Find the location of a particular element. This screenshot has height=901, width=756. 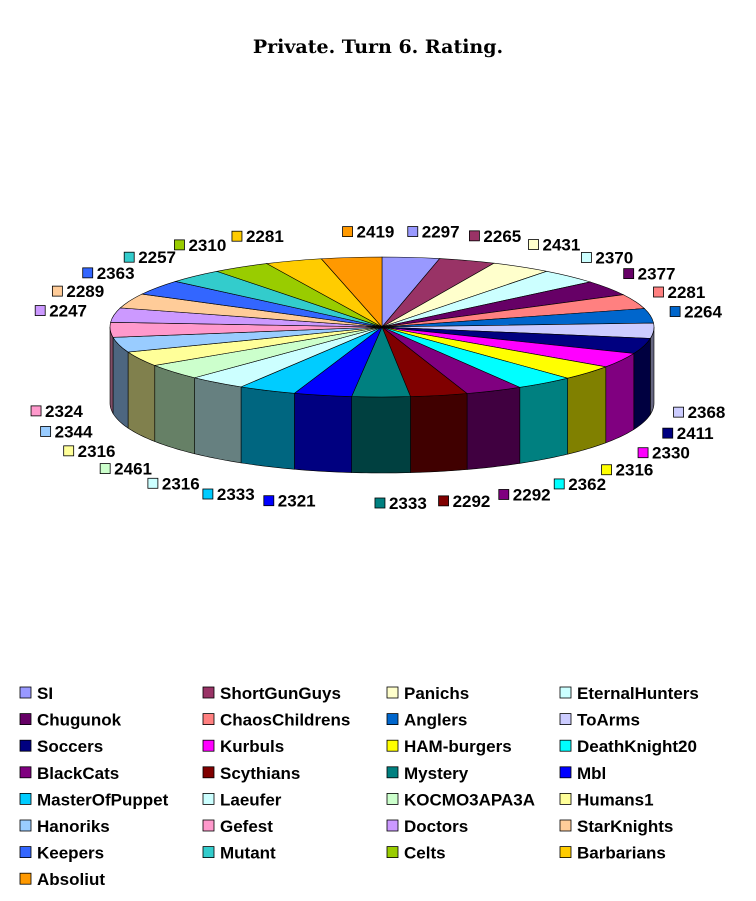

legend-label: Mbl is located at coordinates (591, 773).